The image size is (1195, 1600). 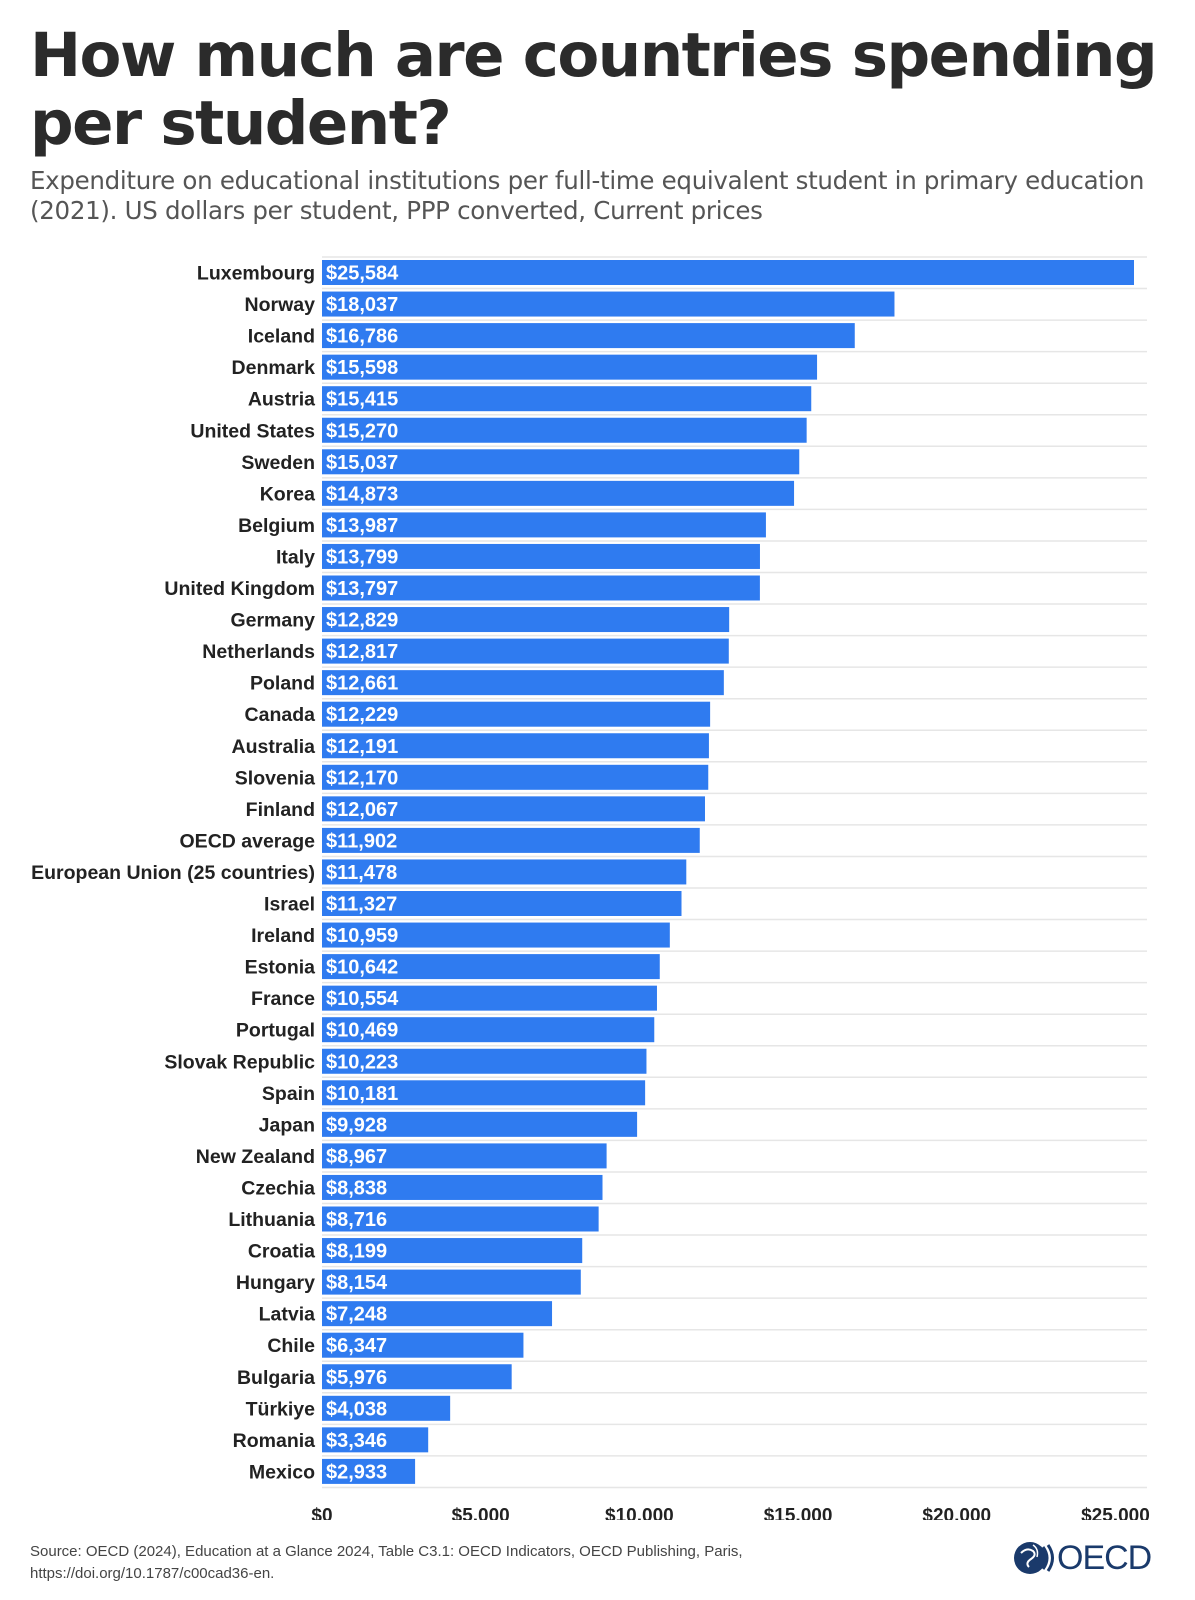 I want to click on data-label: $13,799, so click(x=362, y=557).